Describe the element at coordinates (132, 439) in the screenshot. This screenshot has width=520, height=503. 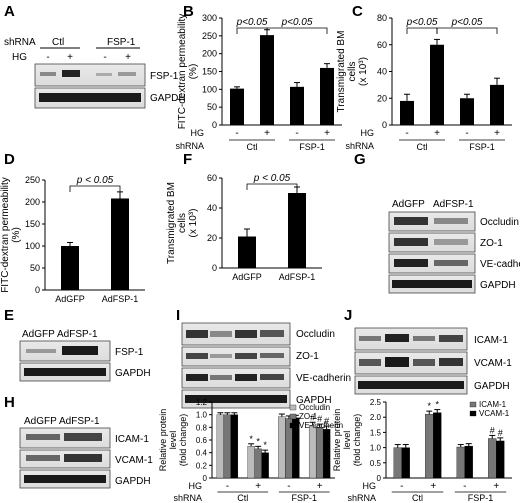
I see `blot-label-icam1: ICAM-1` at that location.